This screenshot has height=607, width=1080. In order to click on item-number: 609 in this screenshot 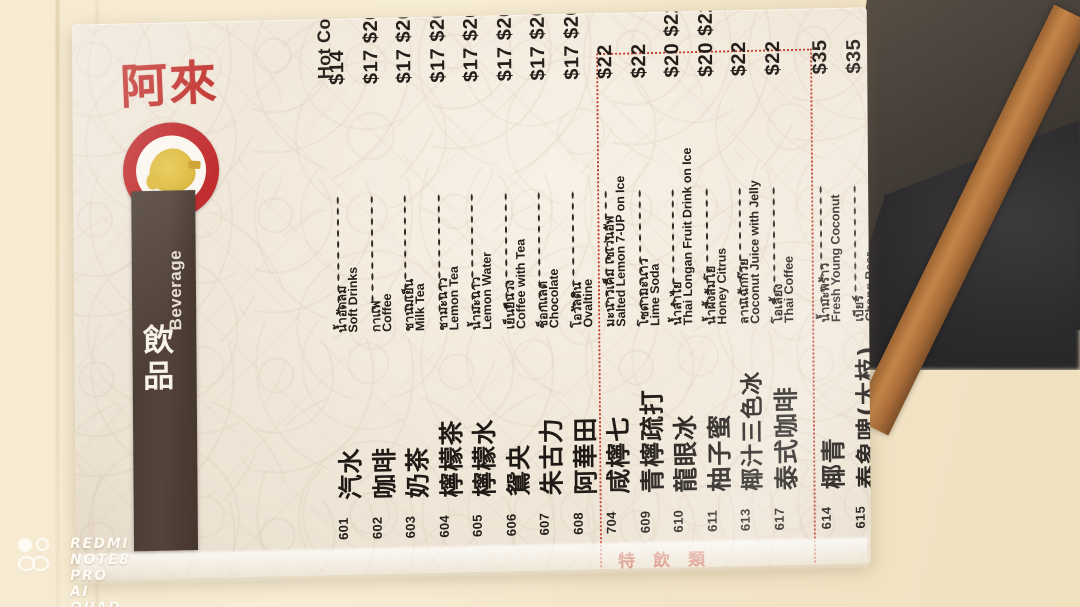, I will do `click(645, 522)`.